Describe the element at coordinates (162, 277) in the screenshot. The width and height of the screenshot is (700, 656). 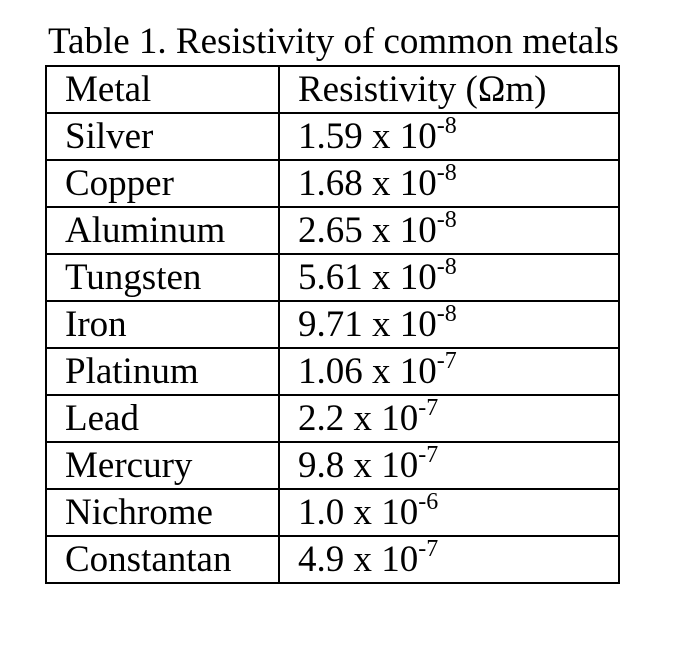
I see `metal-cell: Tungsten` at that location.